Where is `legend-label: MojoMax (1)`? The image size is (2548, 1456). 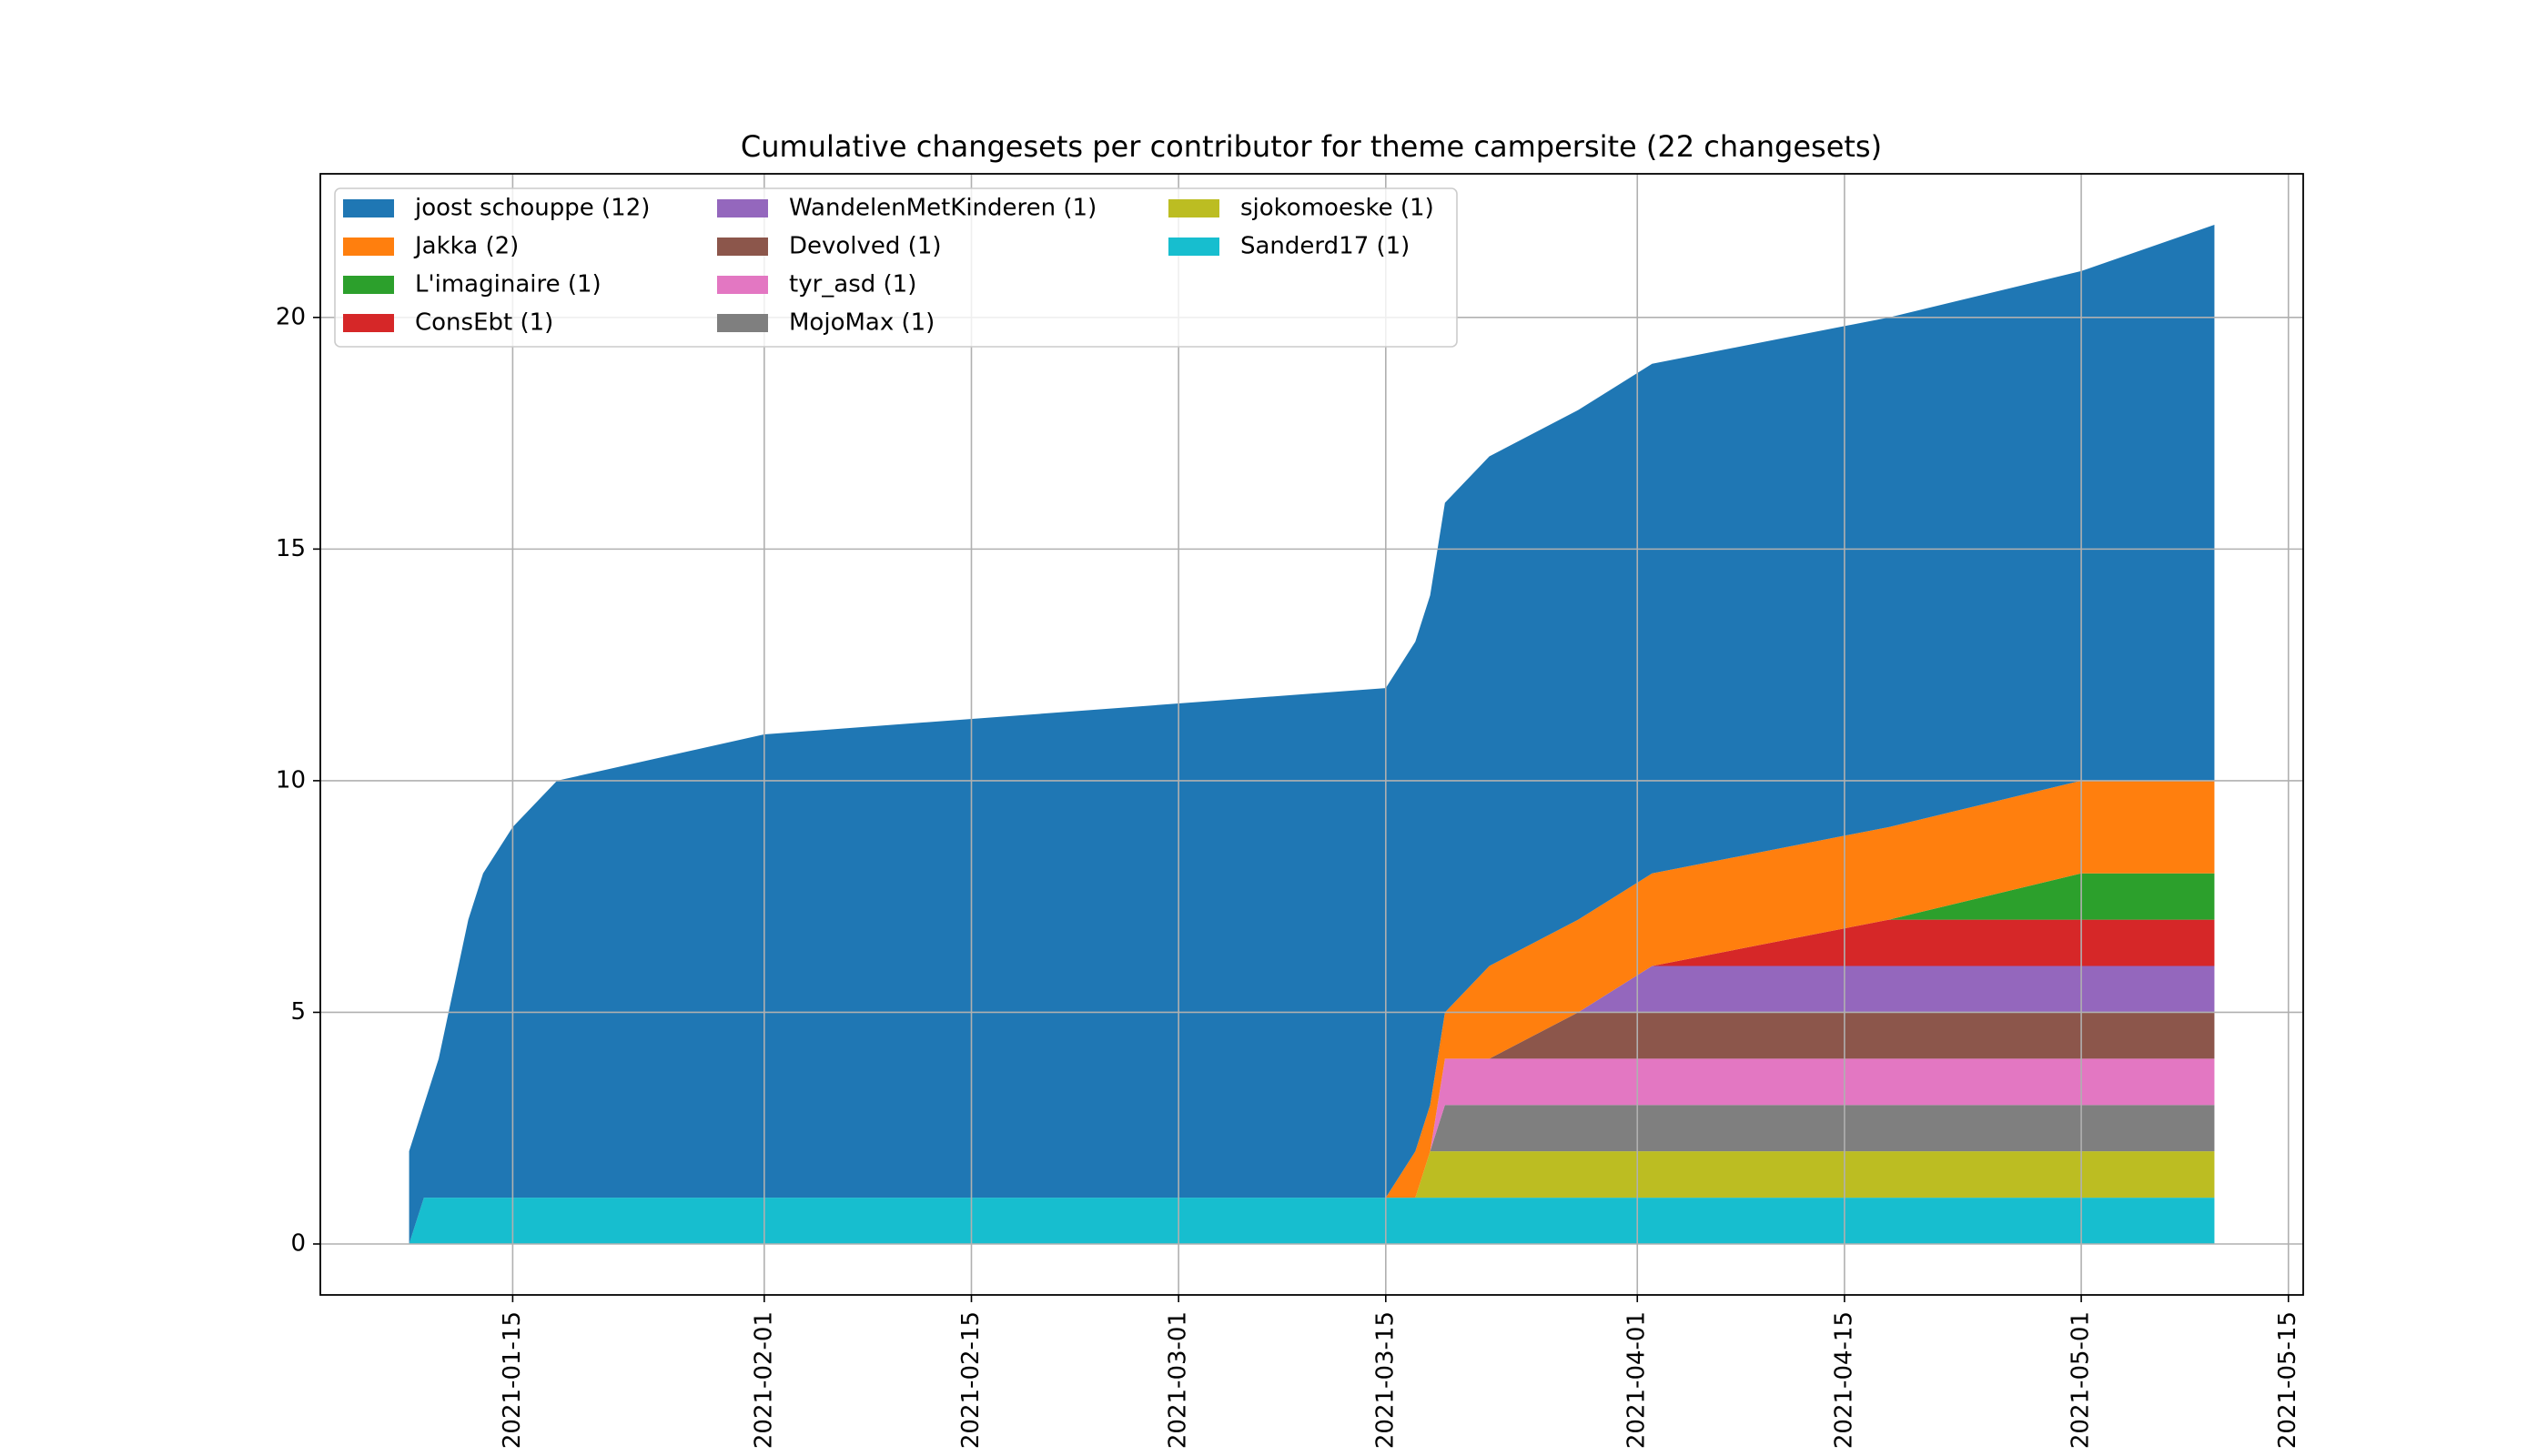
legend-label: MojoMax (1) is located at coordinates (862, 323).